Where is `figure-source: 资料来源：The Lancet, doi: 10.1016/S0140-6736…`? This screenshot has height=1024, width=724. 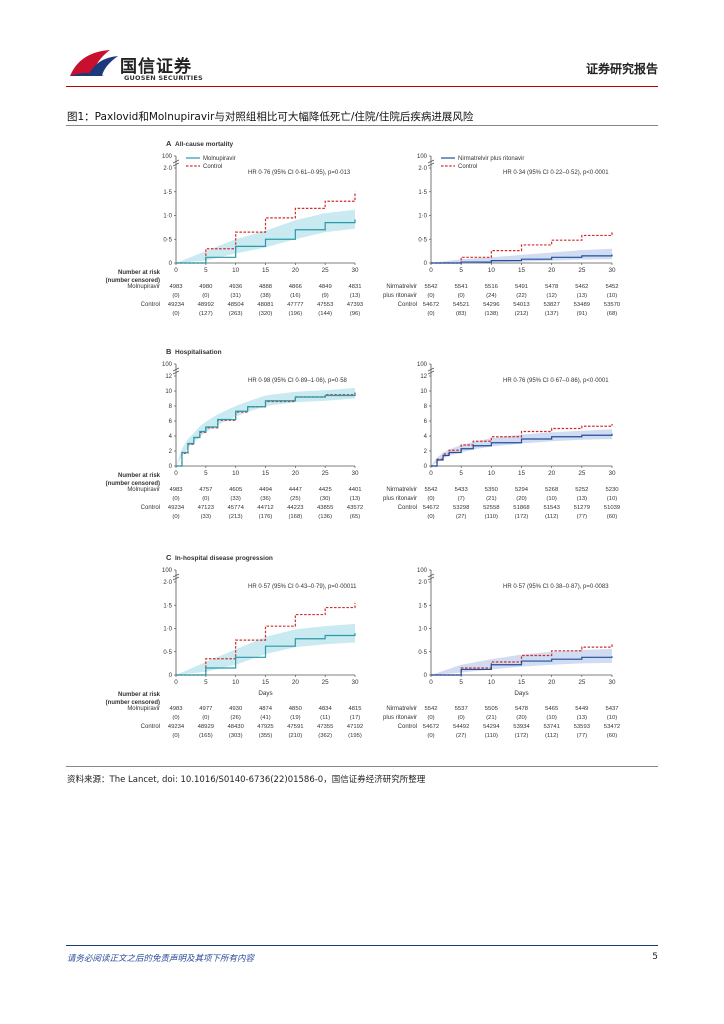 figure-source: 资料来源：The Lancet, doi: 10.1016/S0140-6736… is located at coordinates (246, 780).